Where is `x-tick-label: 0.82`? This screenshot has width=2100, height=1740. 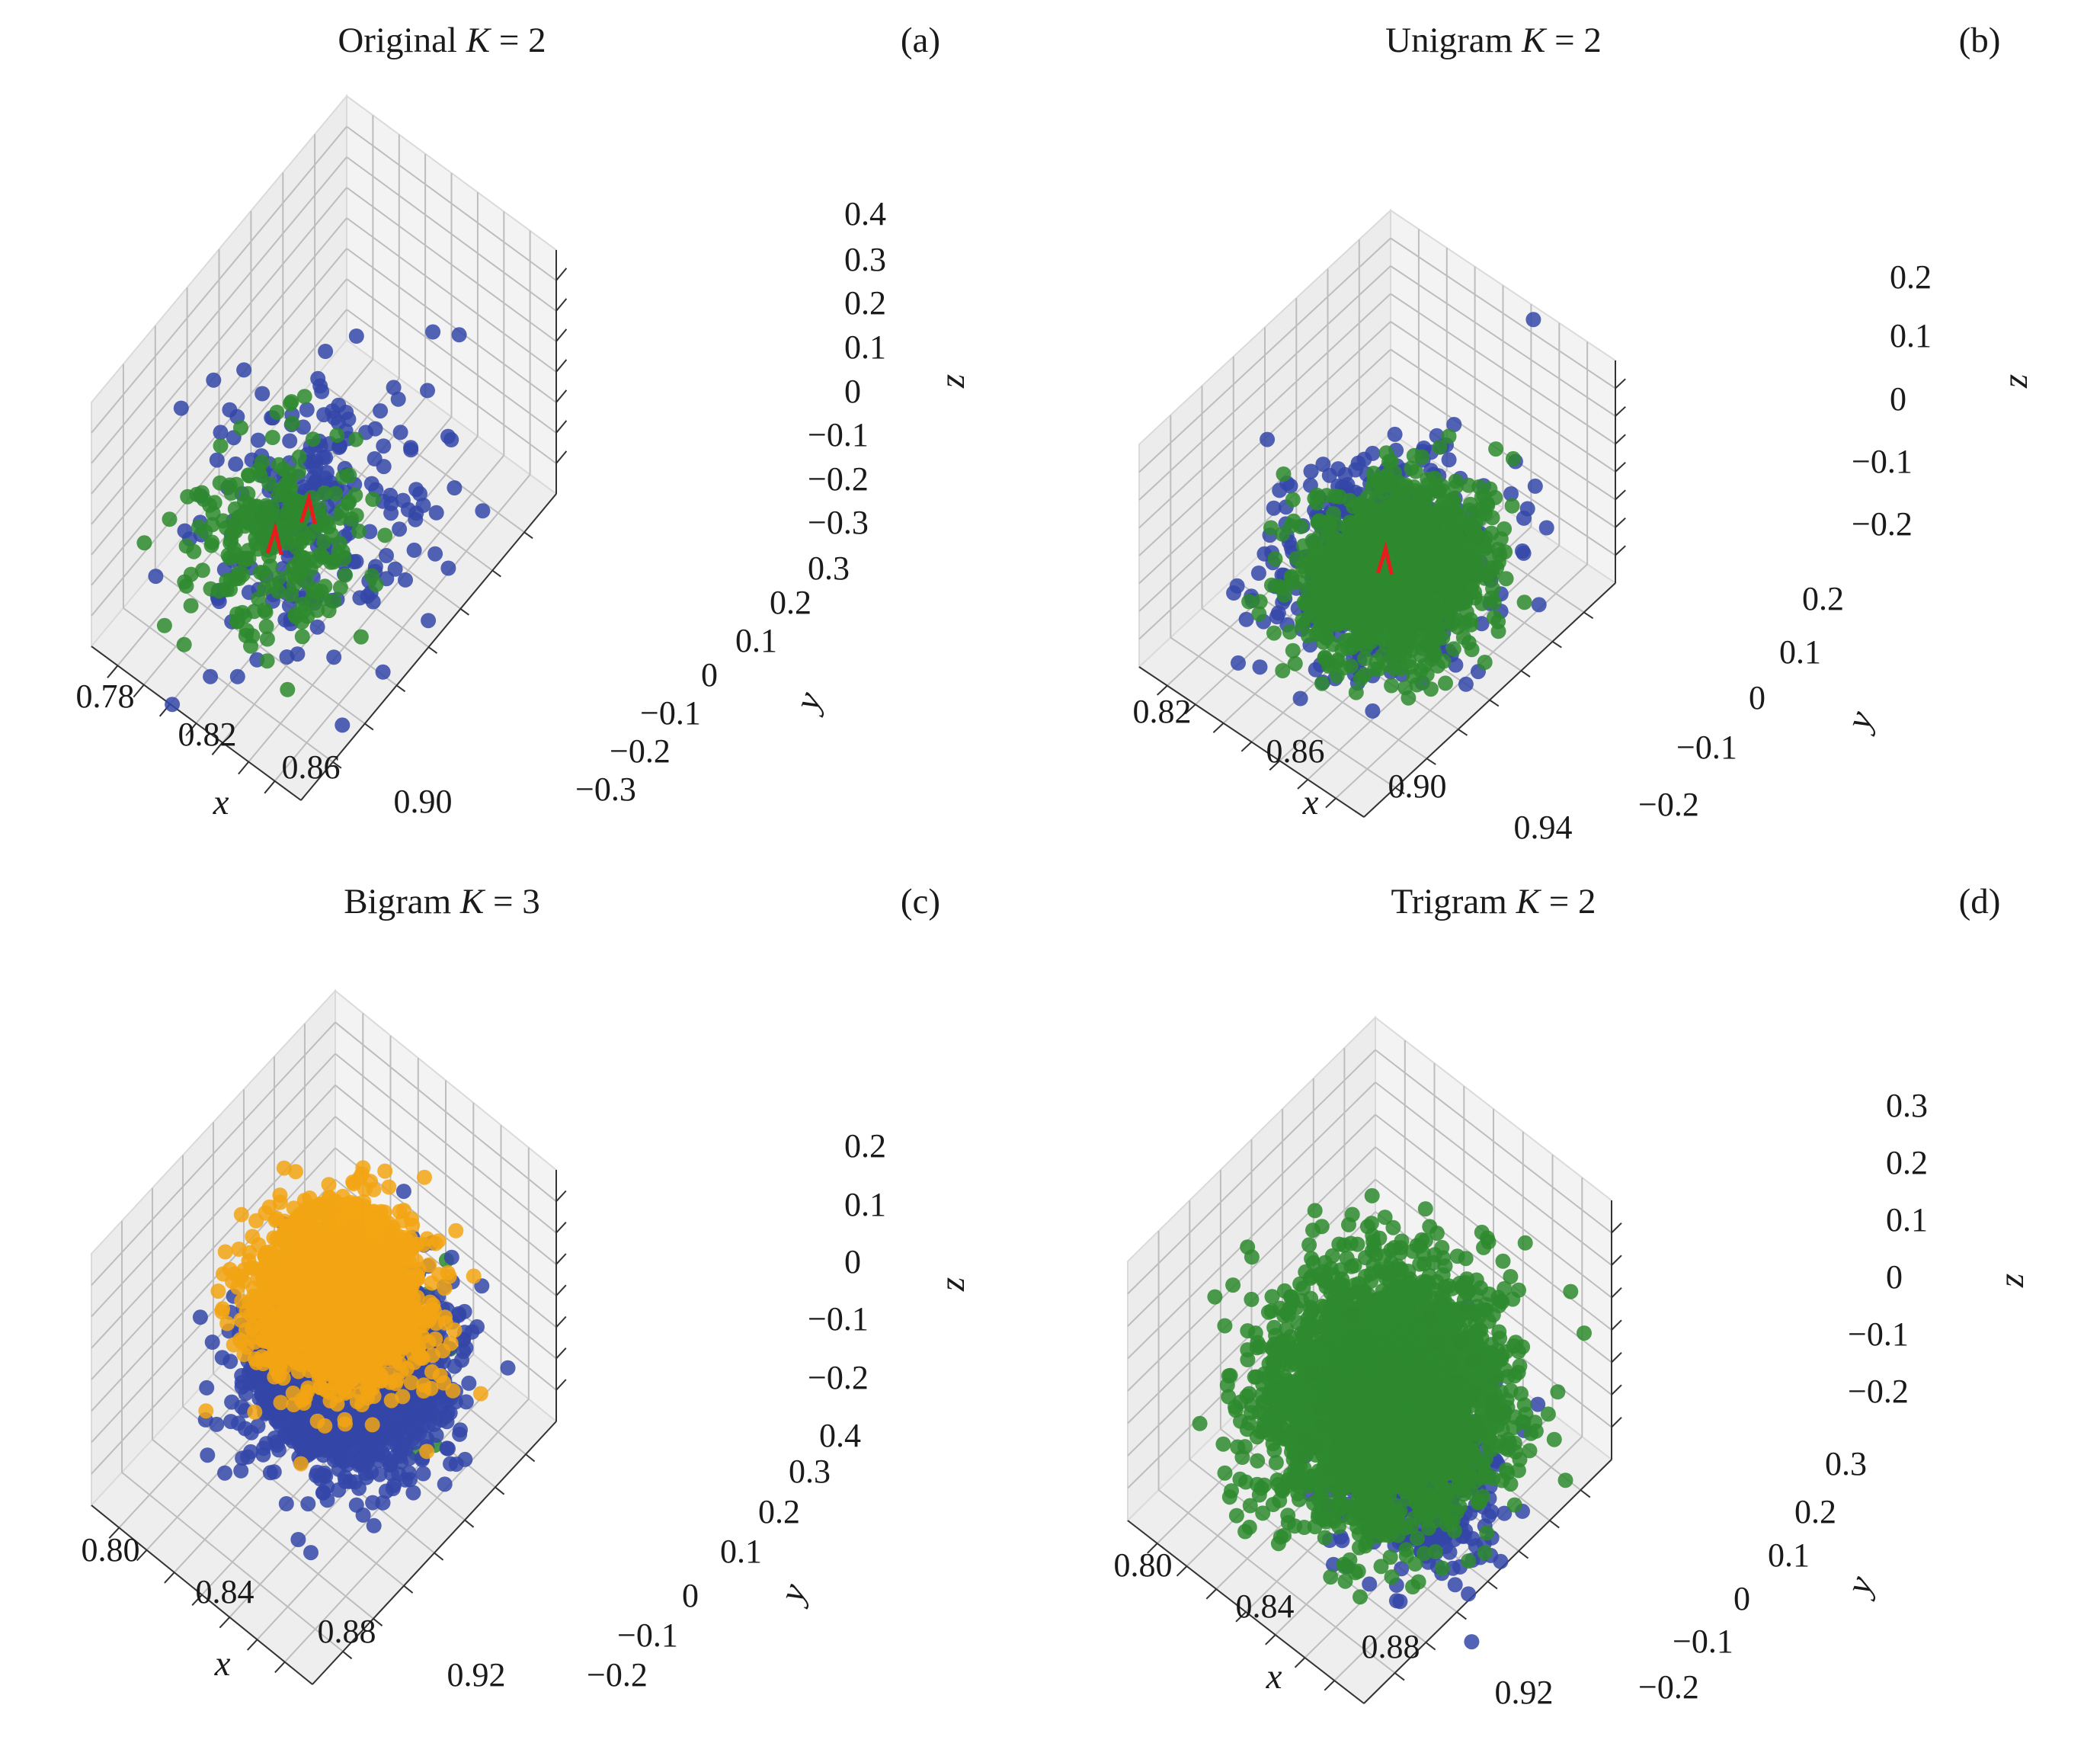
x-tick-label: 0.82 is located at coordinates (1162, 711).